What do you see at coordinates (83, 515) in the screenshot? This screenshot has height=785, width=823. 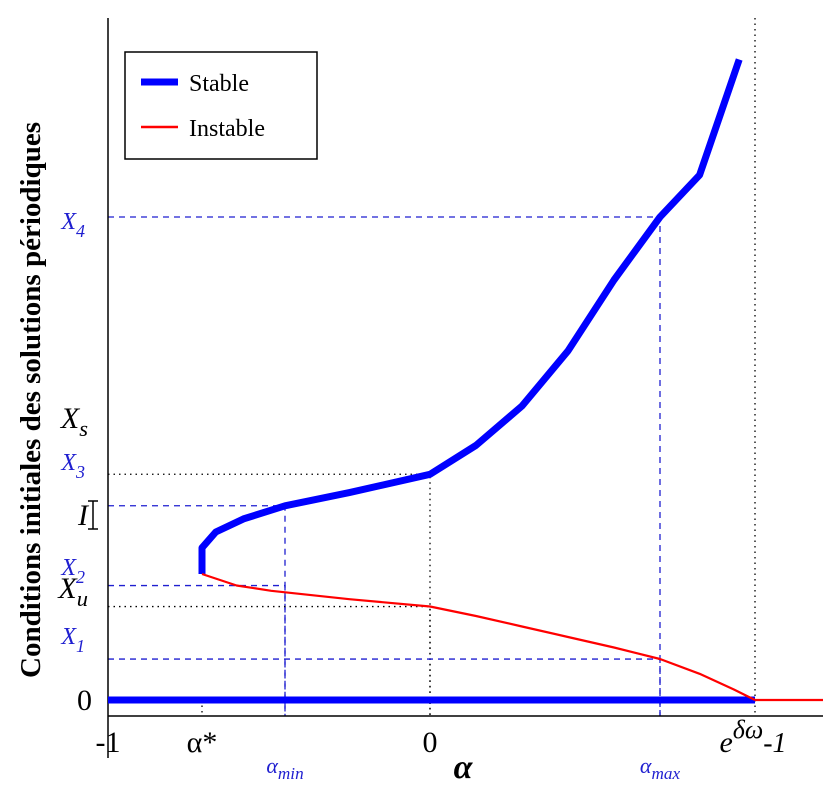 I see `y-tick-label-I: I` at bounding box center [83, 515].